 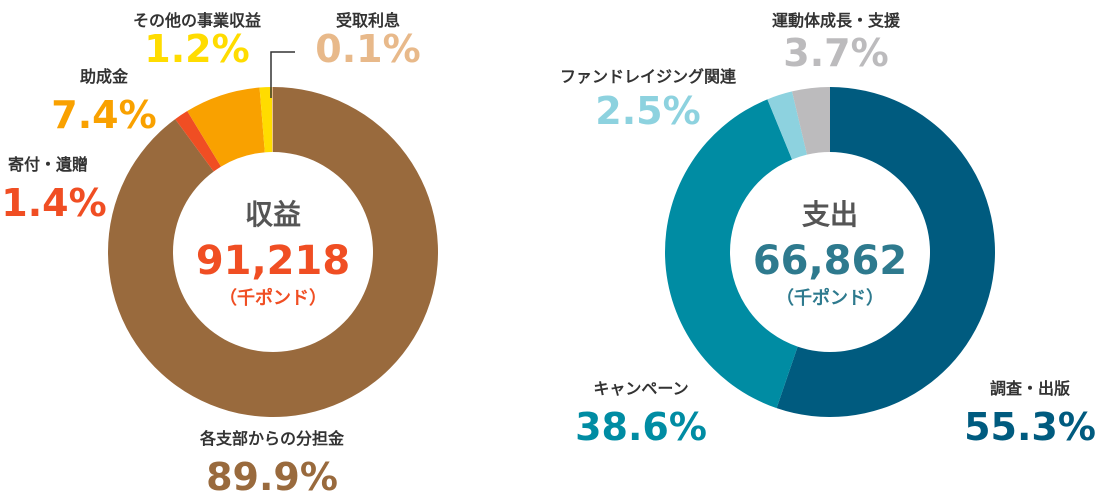 What do you see at coordinates (272, 477) in the screenshot?
I see `slice-pct-1-1: 89.9%` at bounding box center [272, 477].